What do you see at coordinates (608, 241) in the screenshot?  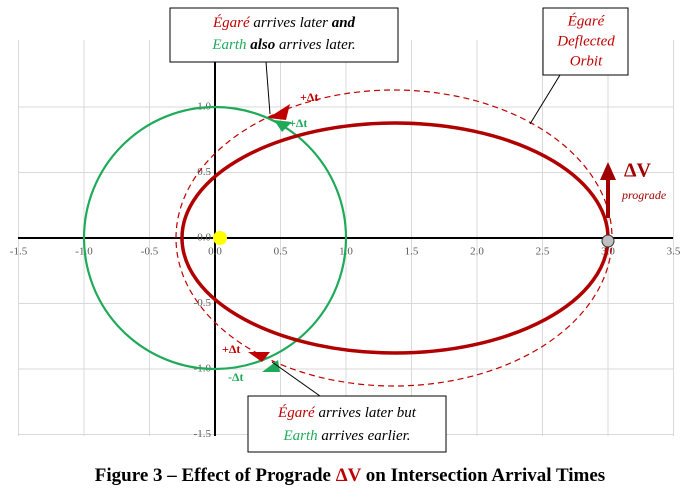 I see `egare` at bounding box center [608, 241].